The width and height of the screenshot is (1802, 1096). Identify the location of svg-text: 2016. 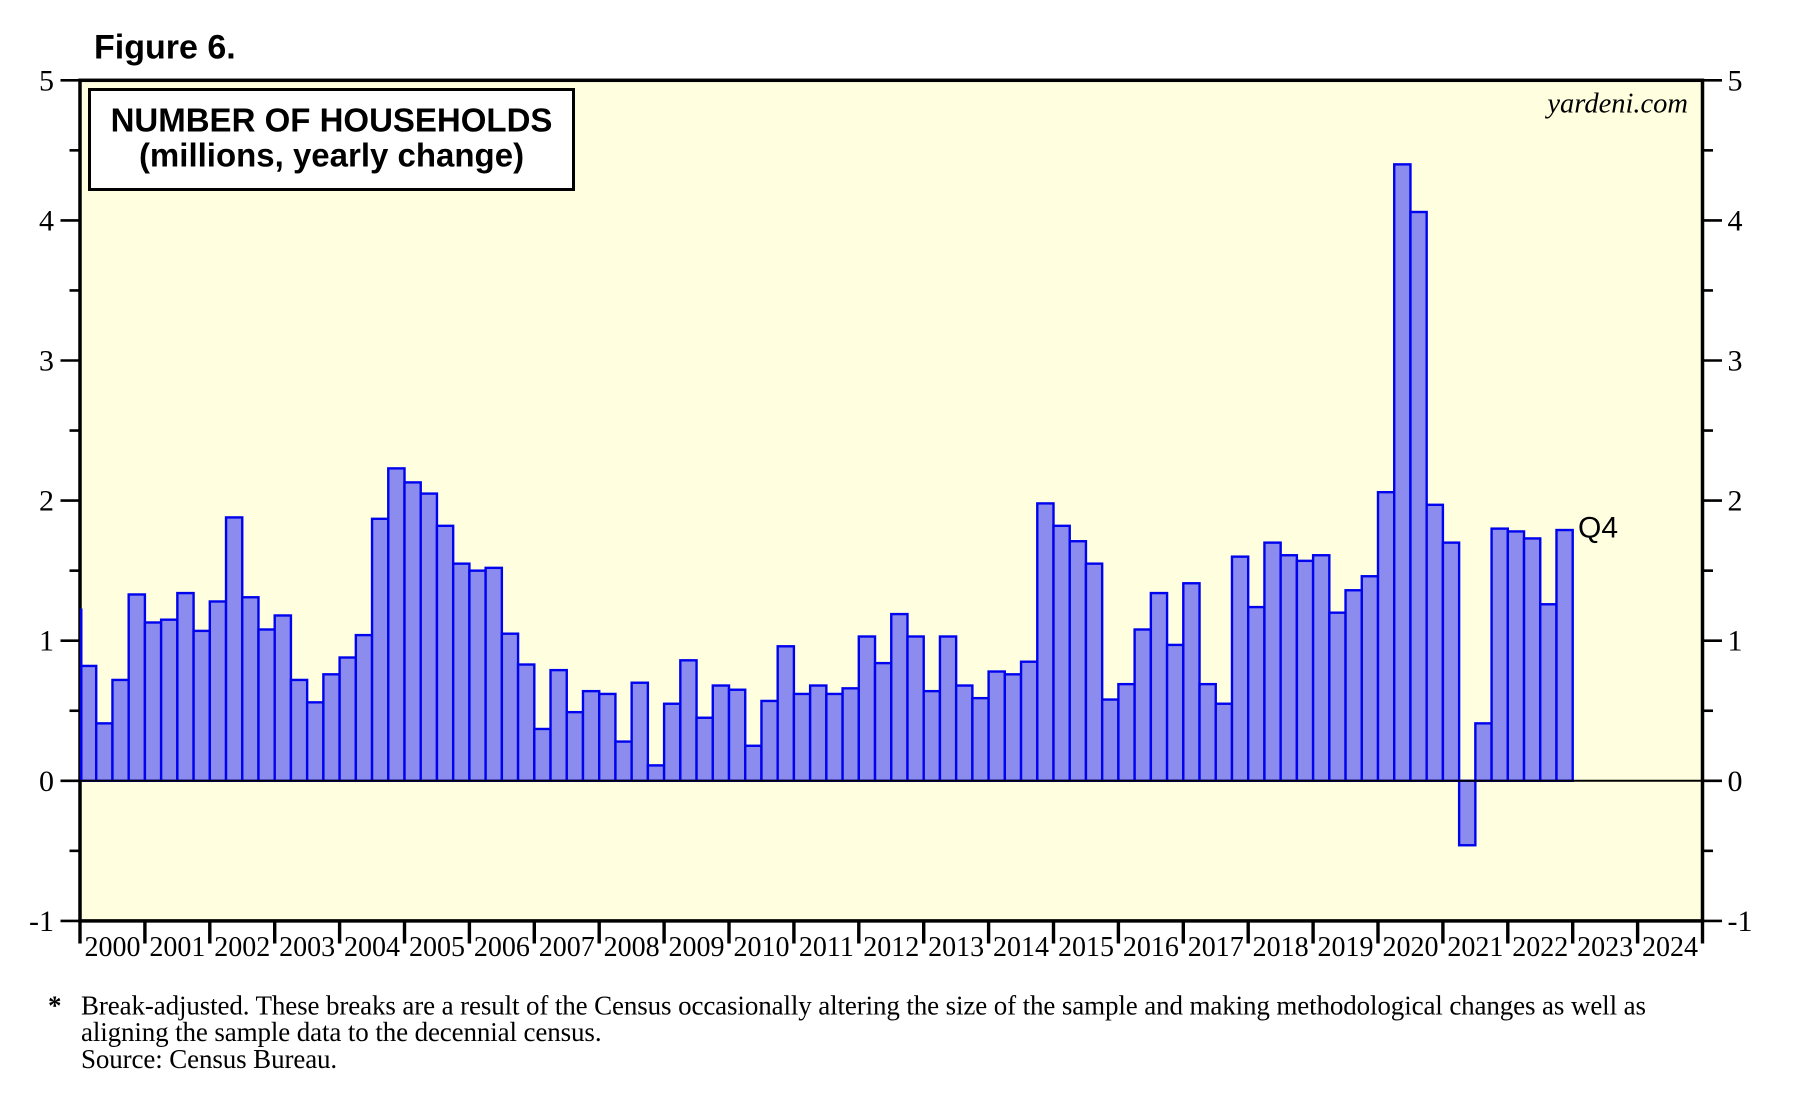
(1151, 947).